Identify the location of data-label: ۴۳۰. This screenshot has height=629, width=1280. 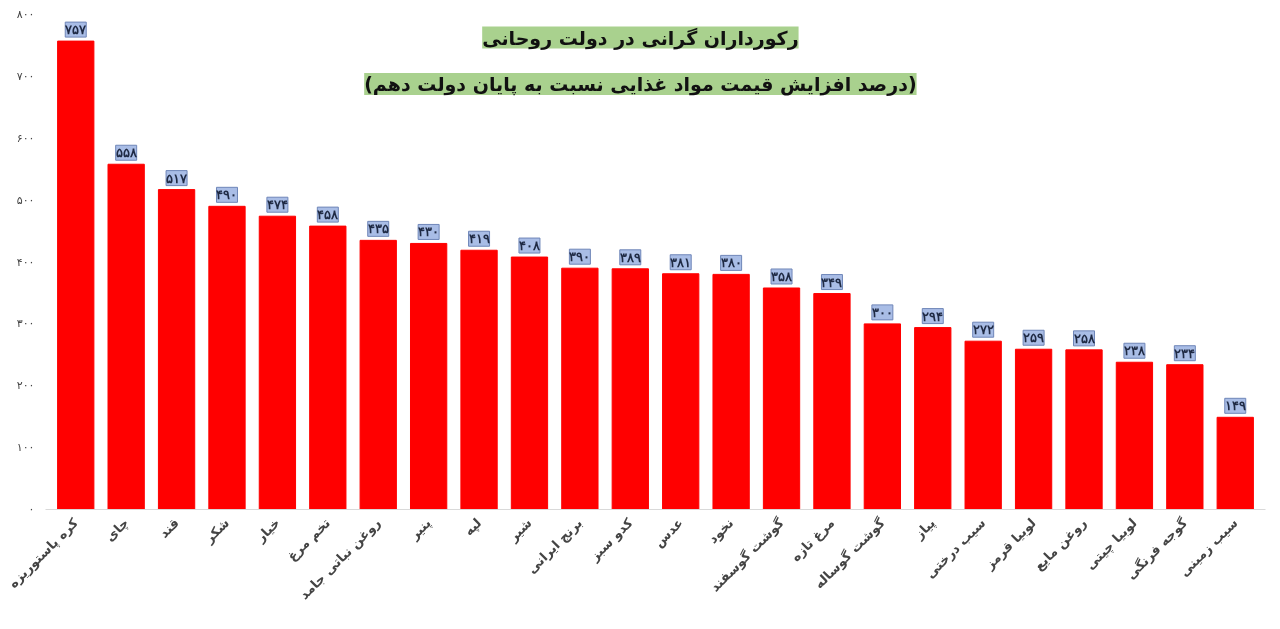
(429, 232).